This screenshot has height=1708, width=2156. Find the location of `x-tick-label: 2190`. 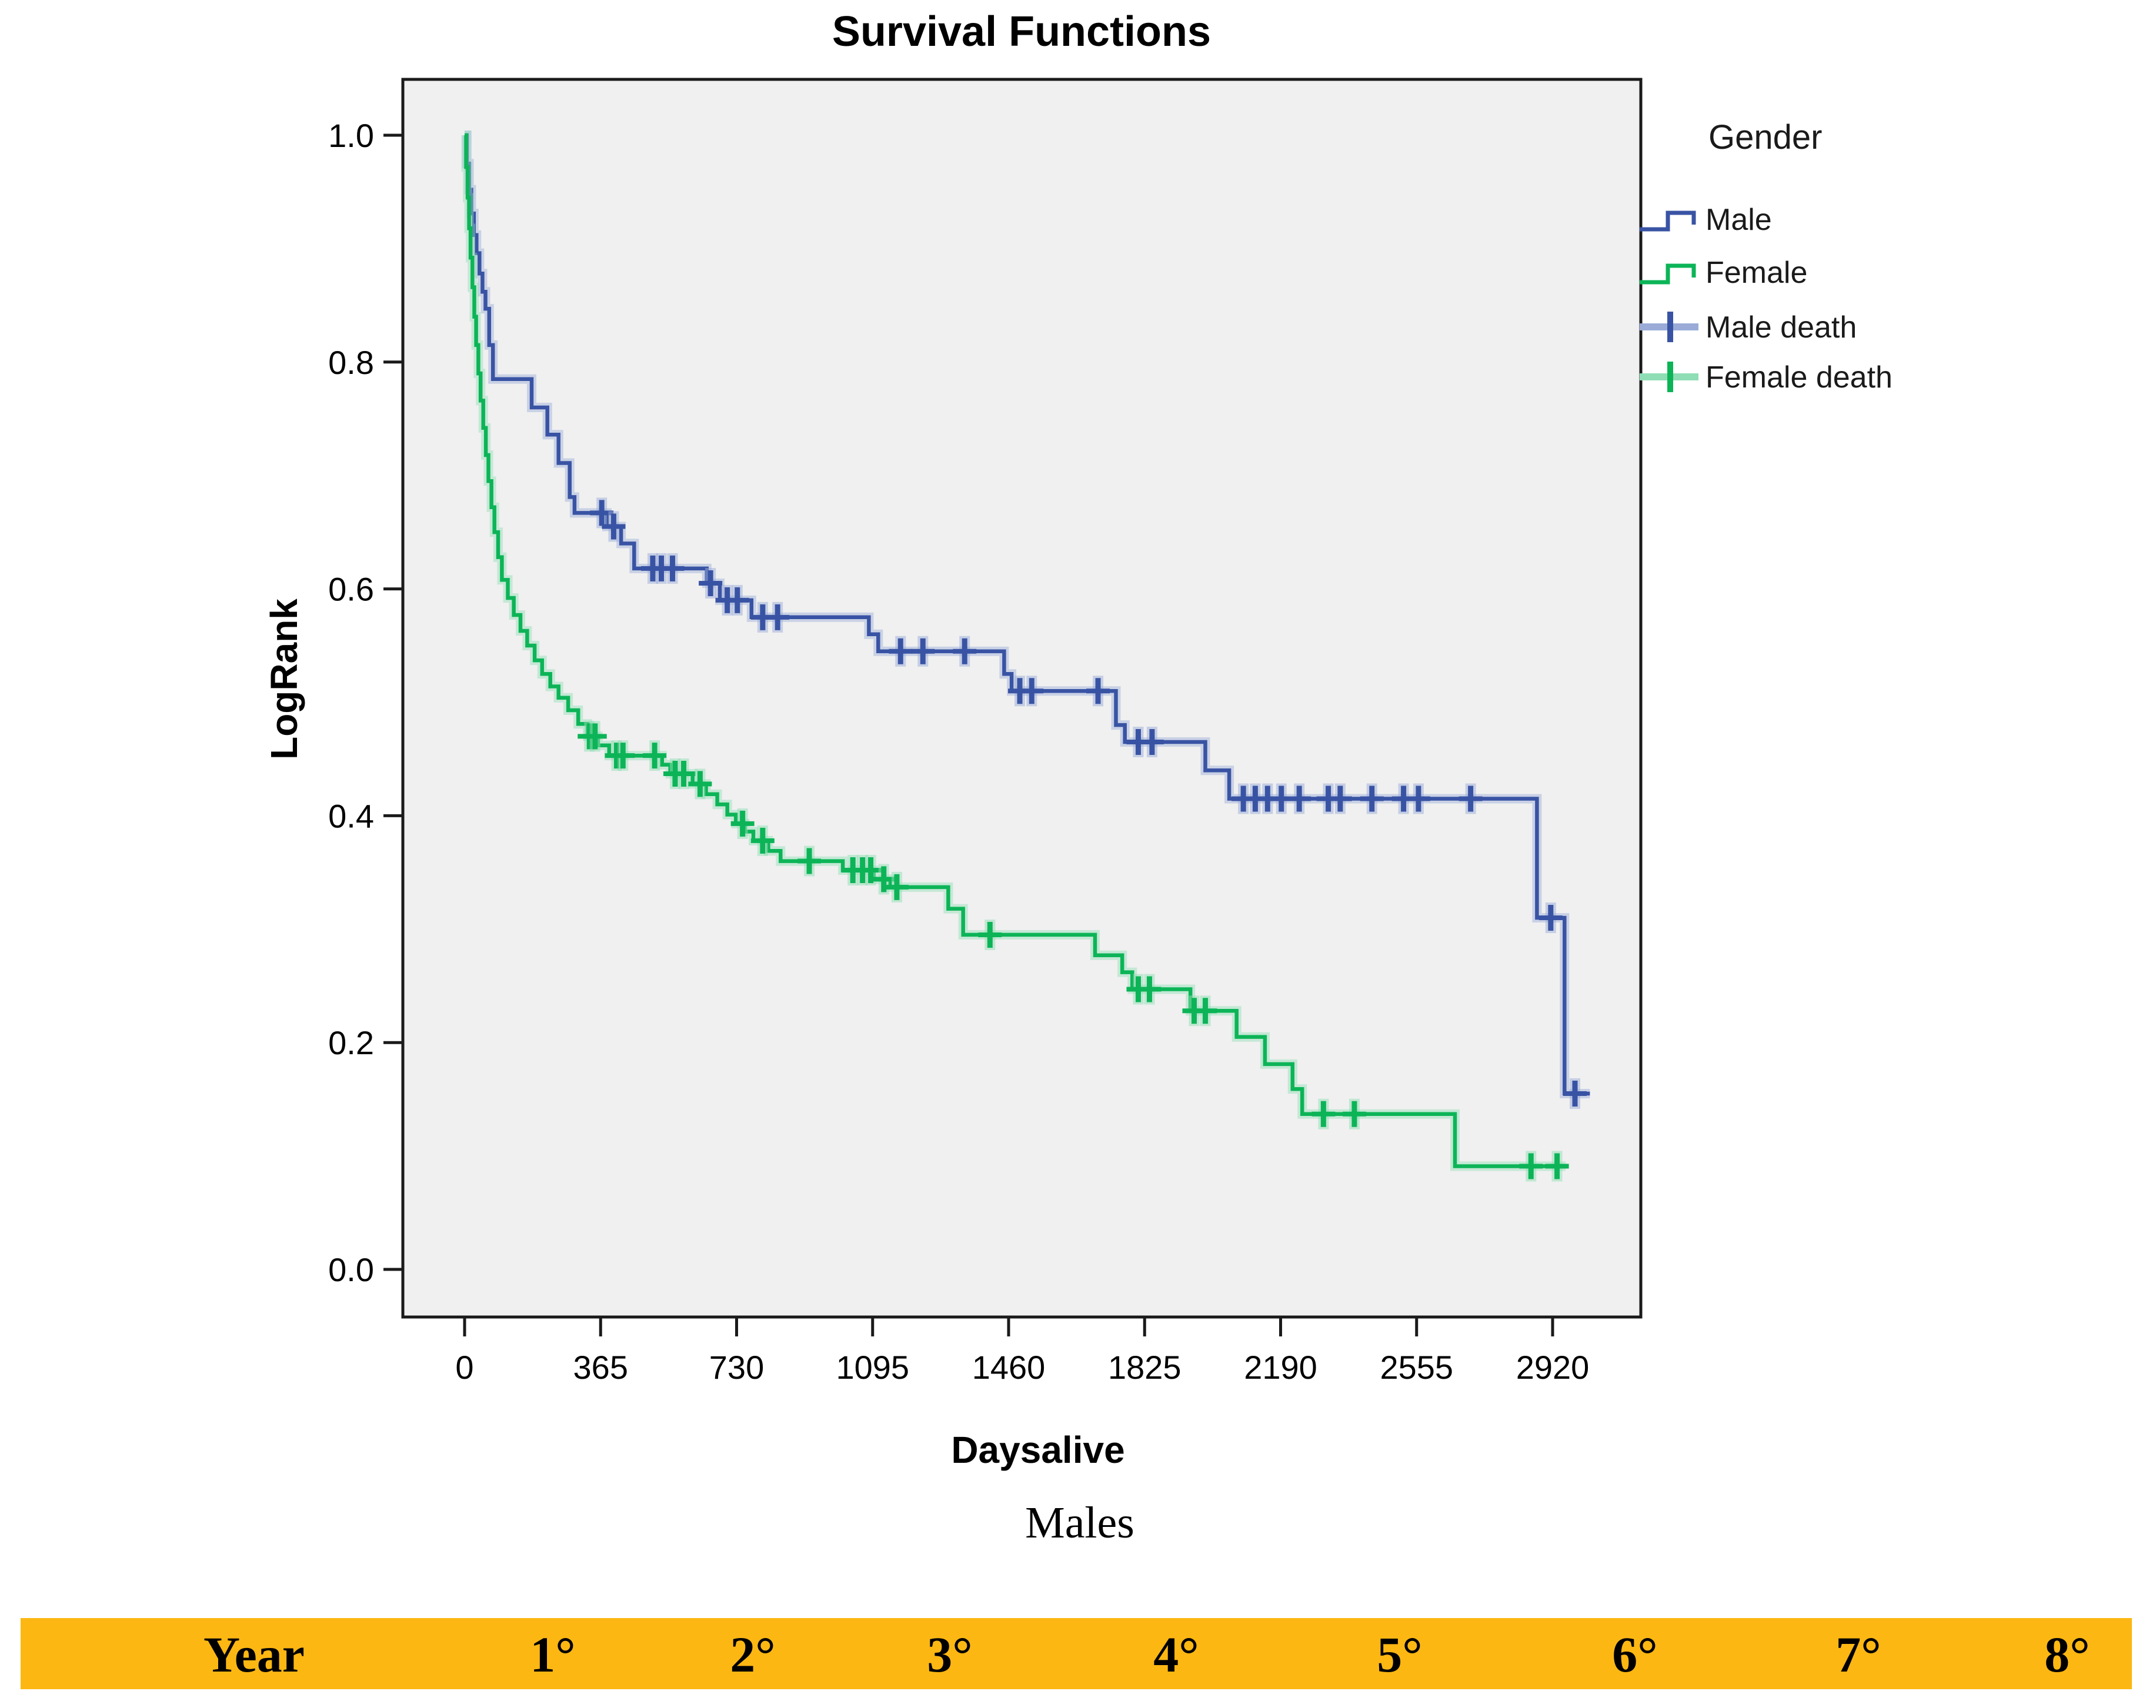

x-tick-label: 2190 is located at coordinates (1281, 1367).